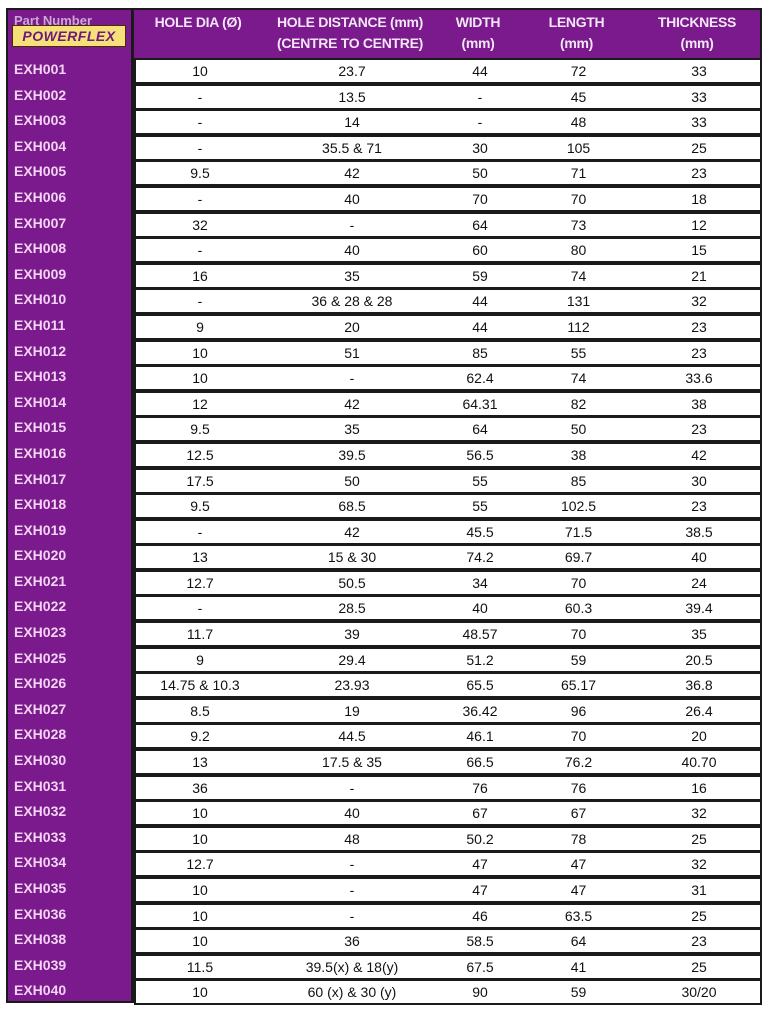  I want to click on hole-distance-cell: 39.5(x) & 18(y), so click(352, 966).